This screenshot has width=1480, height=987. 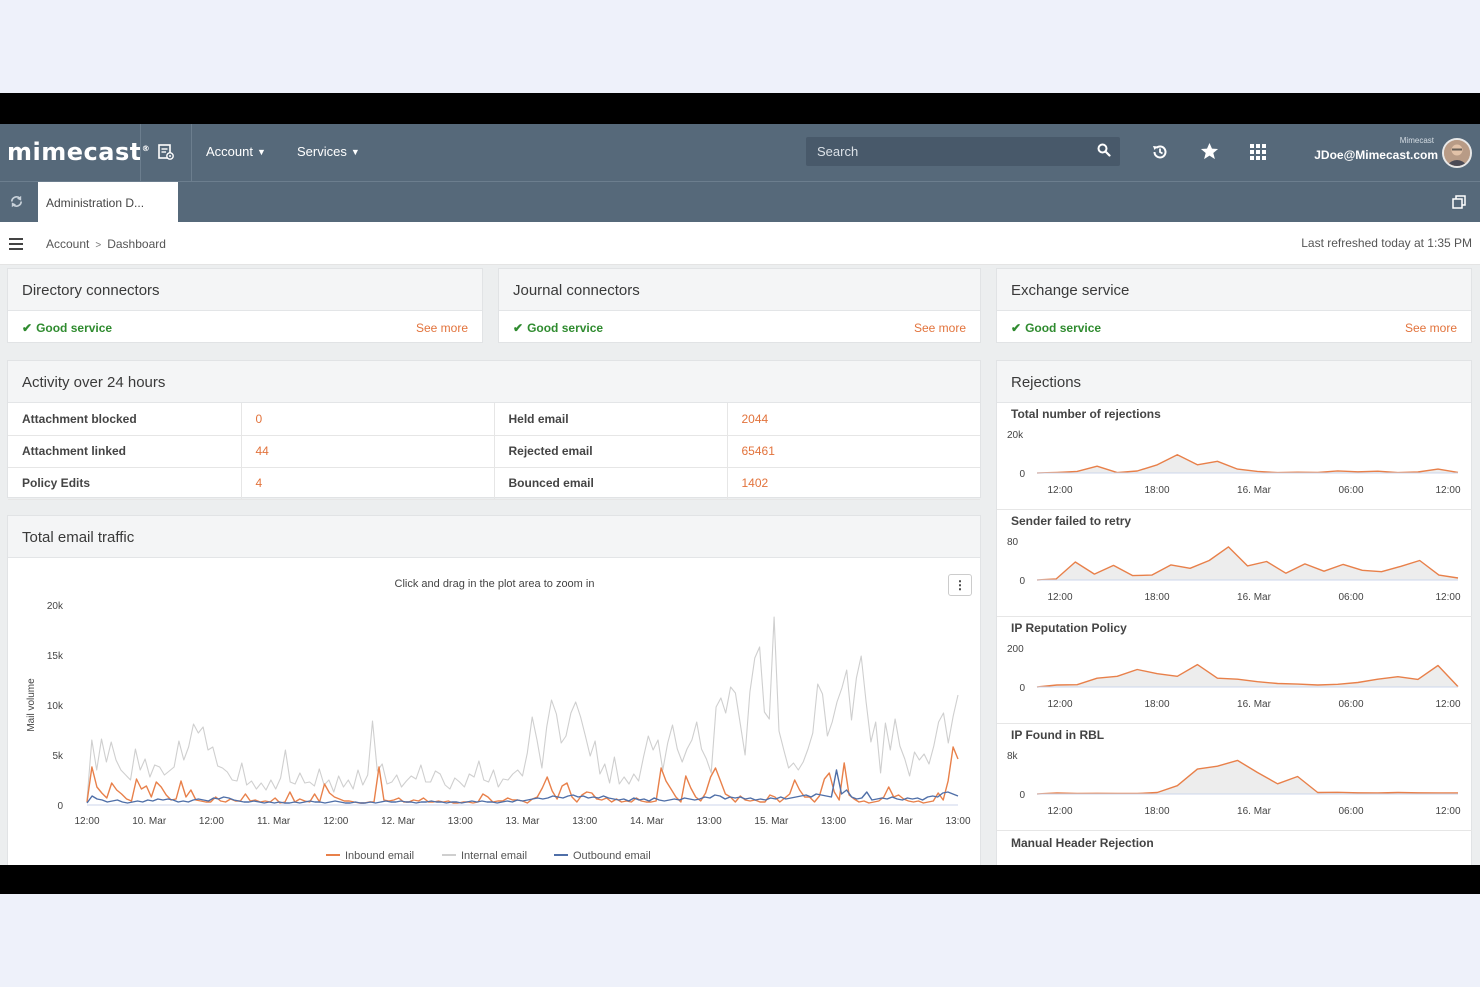 What do you see at coordinates (368, 451) in the screenshot?
I see `metric-value: 44` at bounding box center [368, 451].